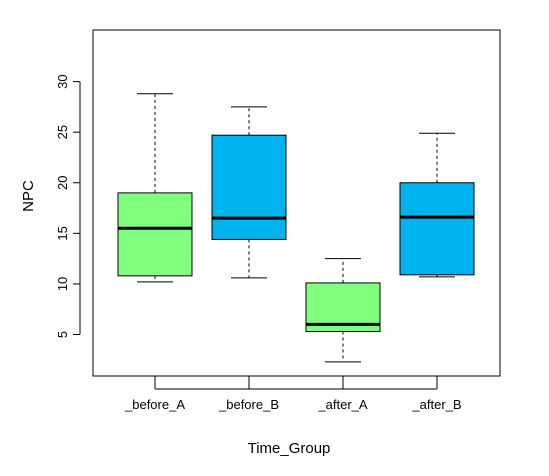  I want to click on x-axis-title: Time_Group, so click(289, 448).